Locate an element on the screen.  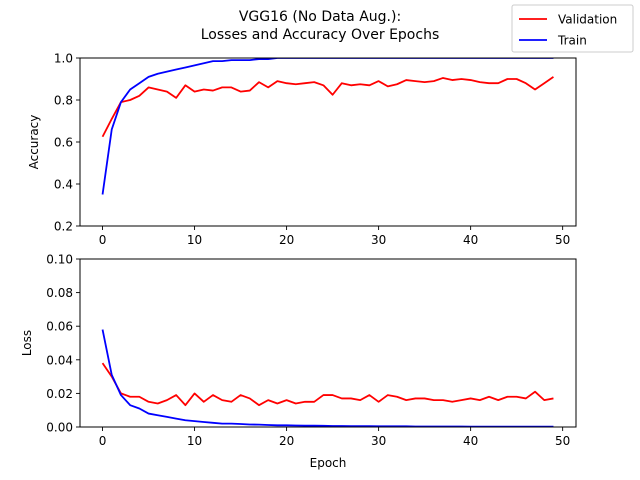
accuracy-y-tick-label: 0.2 is located at coordinates (63, 227).